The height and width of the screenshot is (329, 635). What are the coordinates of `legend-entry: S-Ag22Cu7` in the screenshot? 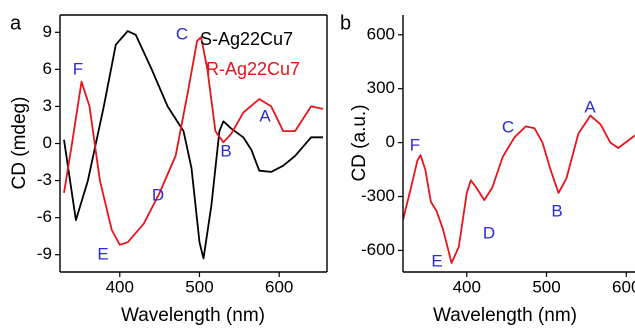 It's located at (246, 39).